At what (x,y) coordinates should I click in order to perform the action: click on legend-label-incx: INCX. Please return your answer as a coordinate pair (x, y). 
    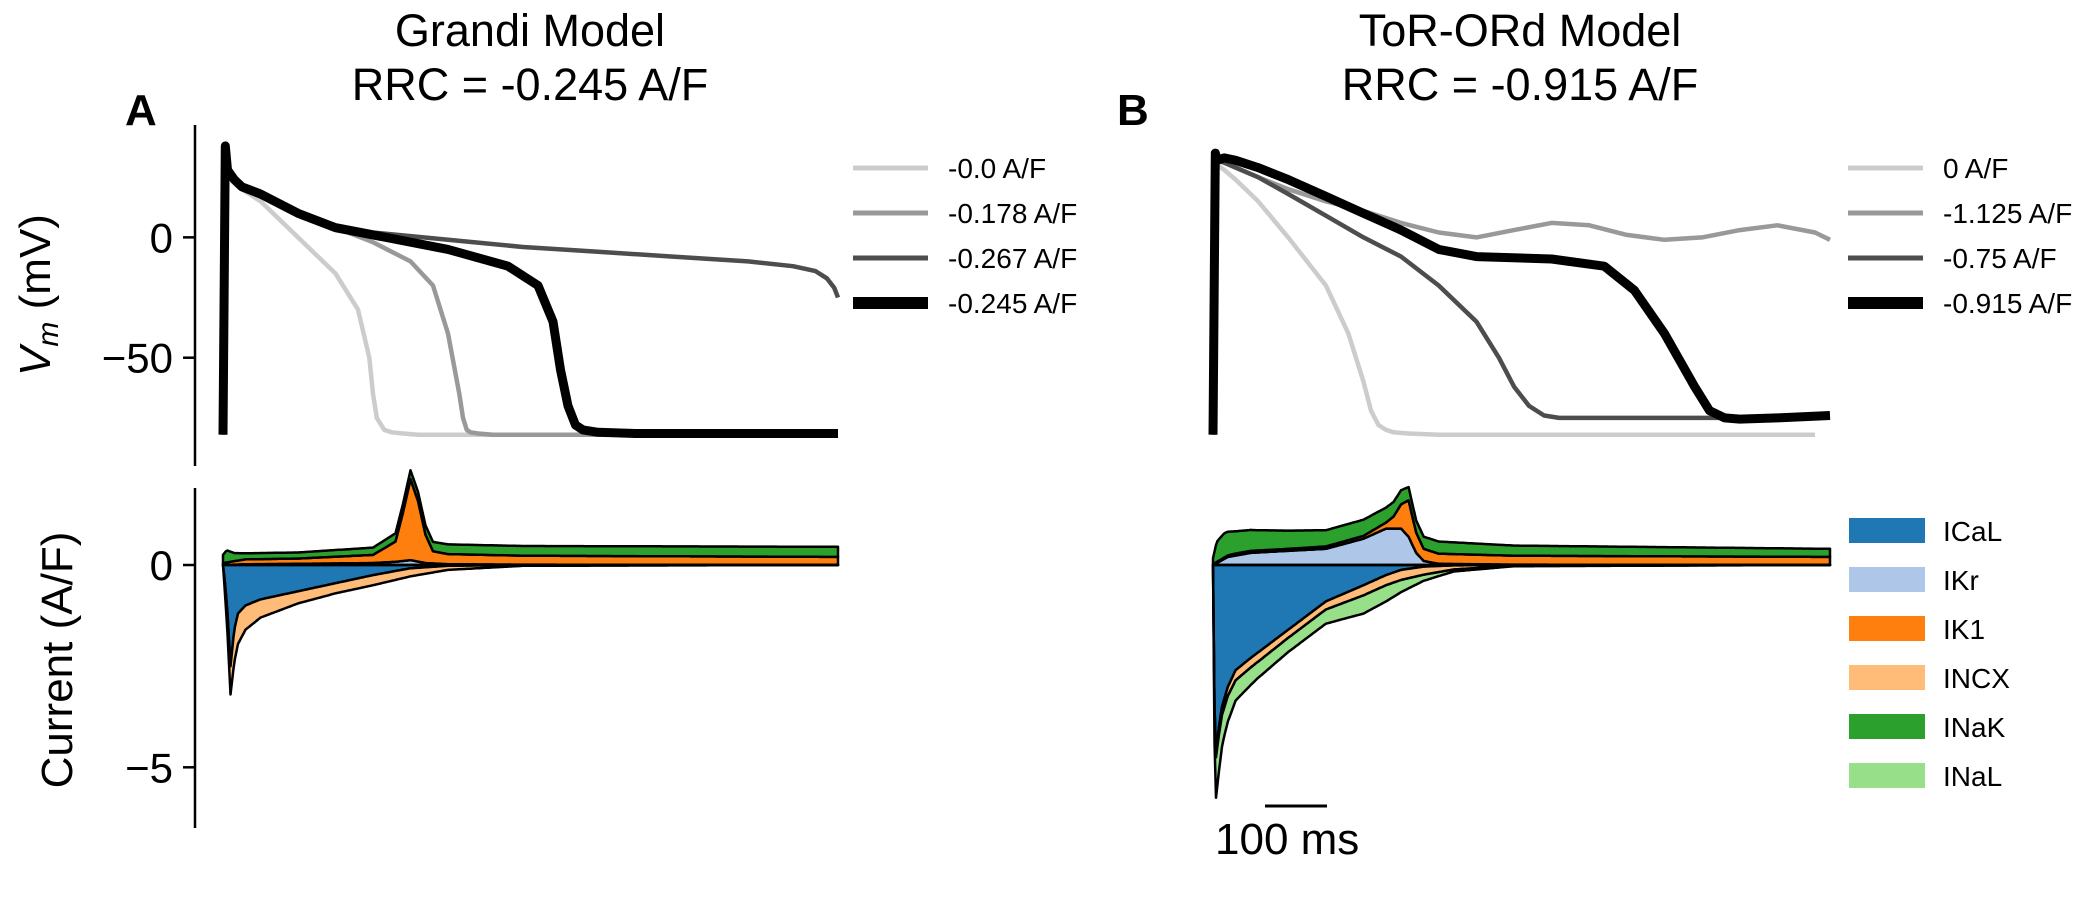
    Looking at the image, I should click on (1976, 678).